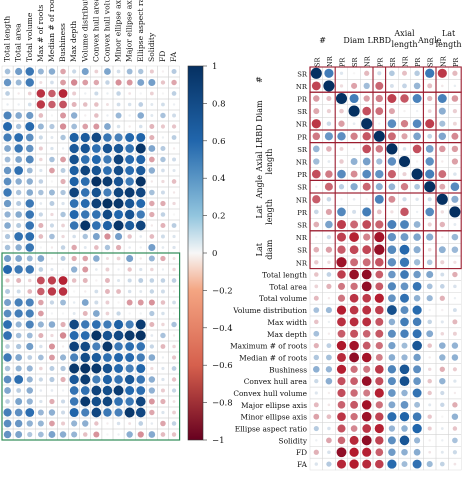 This screenshot has width=474, height=478. I want to click on right-bottom-row-label: Median # of roots, so click(273, 357).